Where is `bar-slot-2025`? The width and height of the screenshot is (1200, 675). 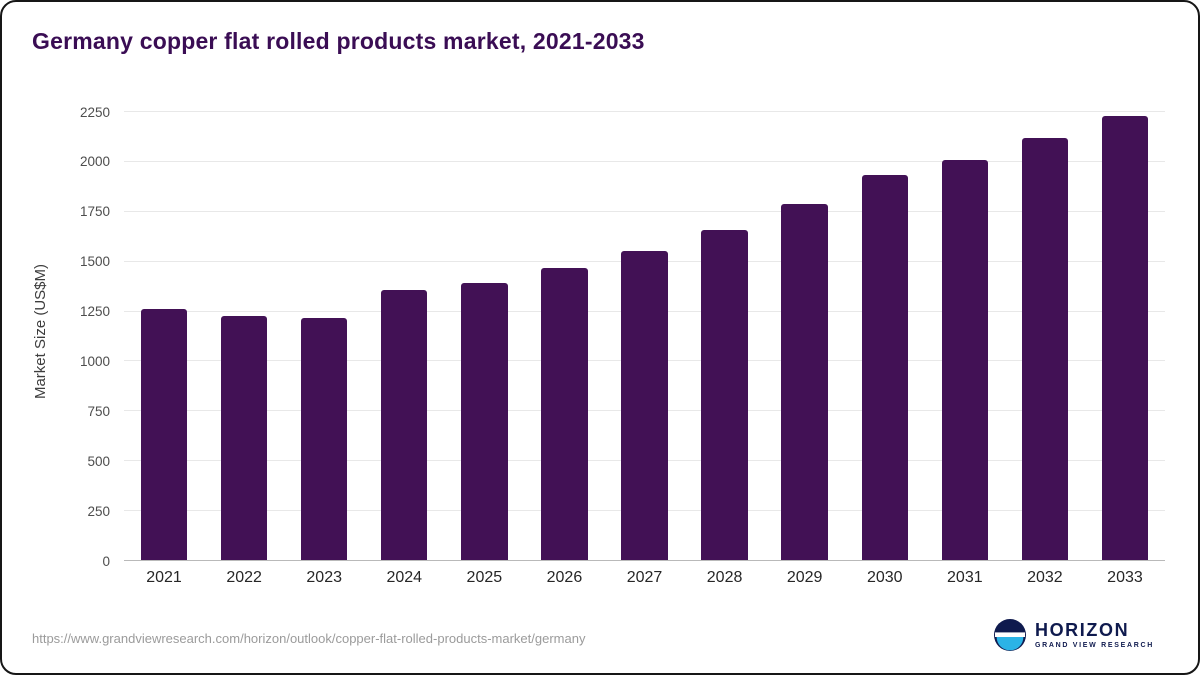
bar-slot-2025 is located at coordinates (484, 336).